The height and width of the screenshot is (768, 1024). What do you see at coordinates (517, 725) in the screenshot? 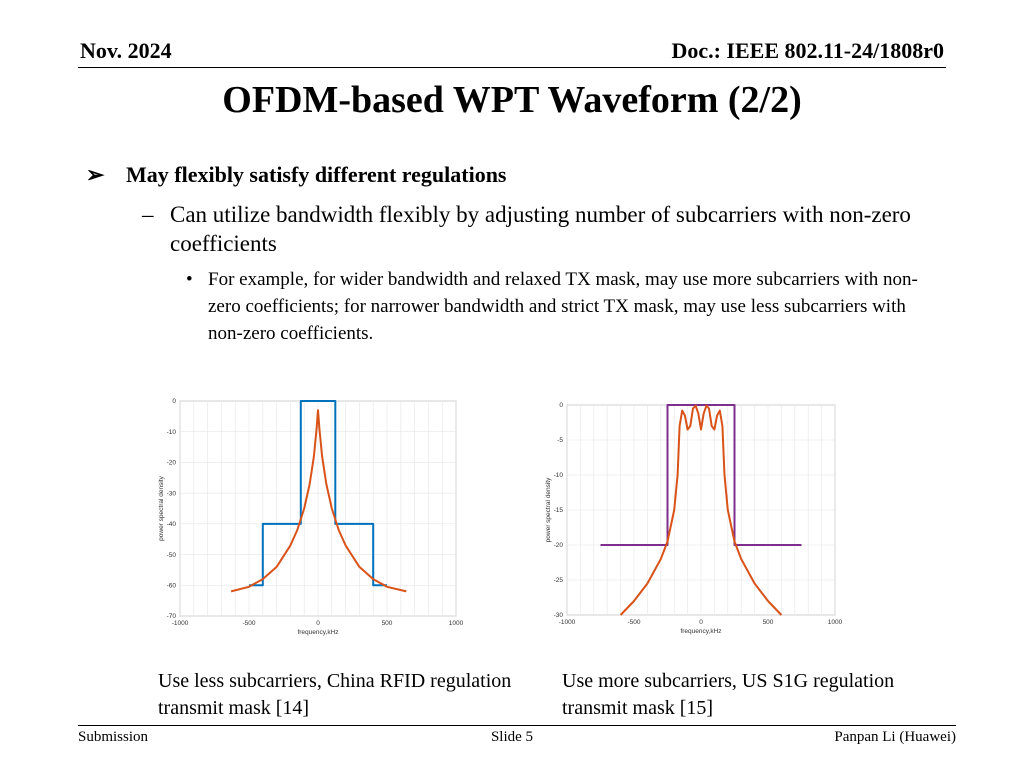
I see `footer-divider` at bounding box center [517, 725].